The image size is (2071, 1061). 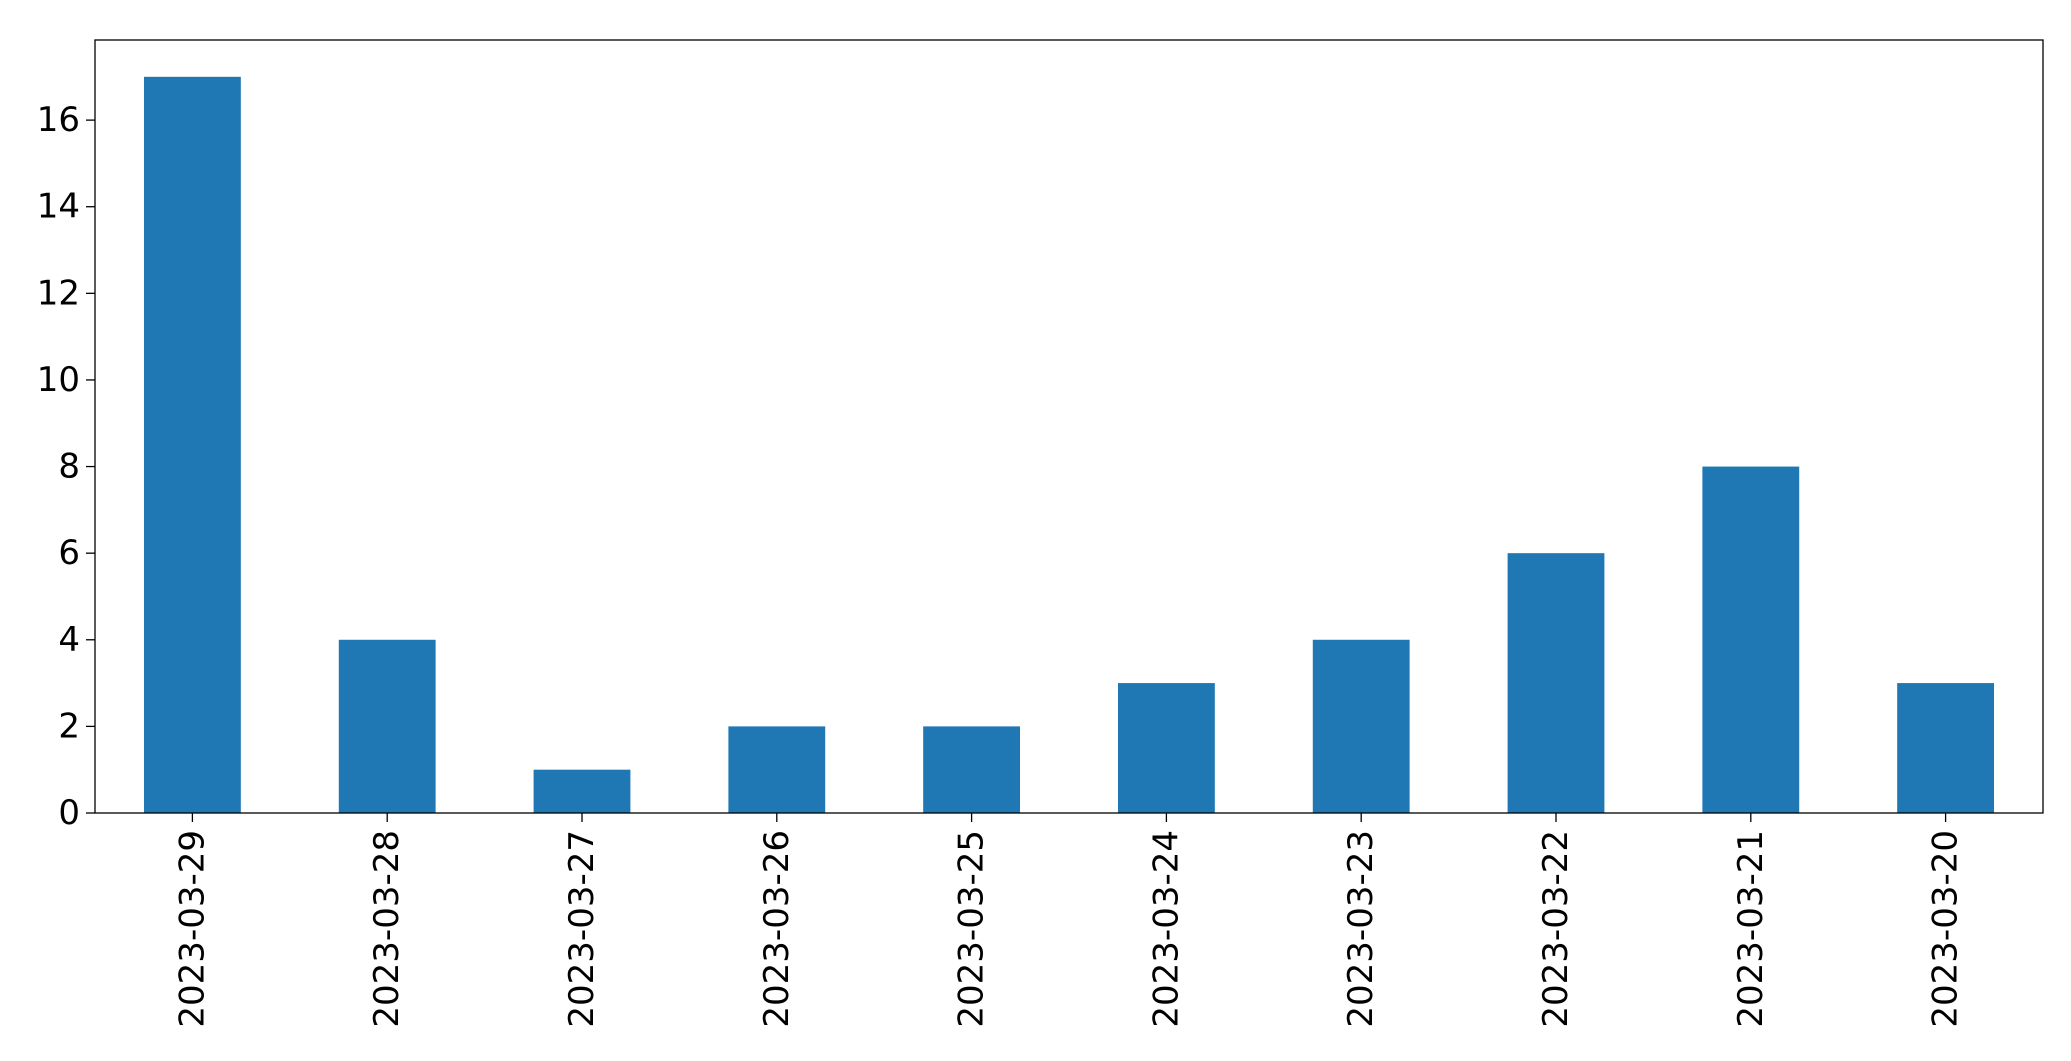 What do you see at coordinates (1166, 929) in the screenshot?
I see `x-tick-label: 2023-03-24` at bounding box center [1166, 929].